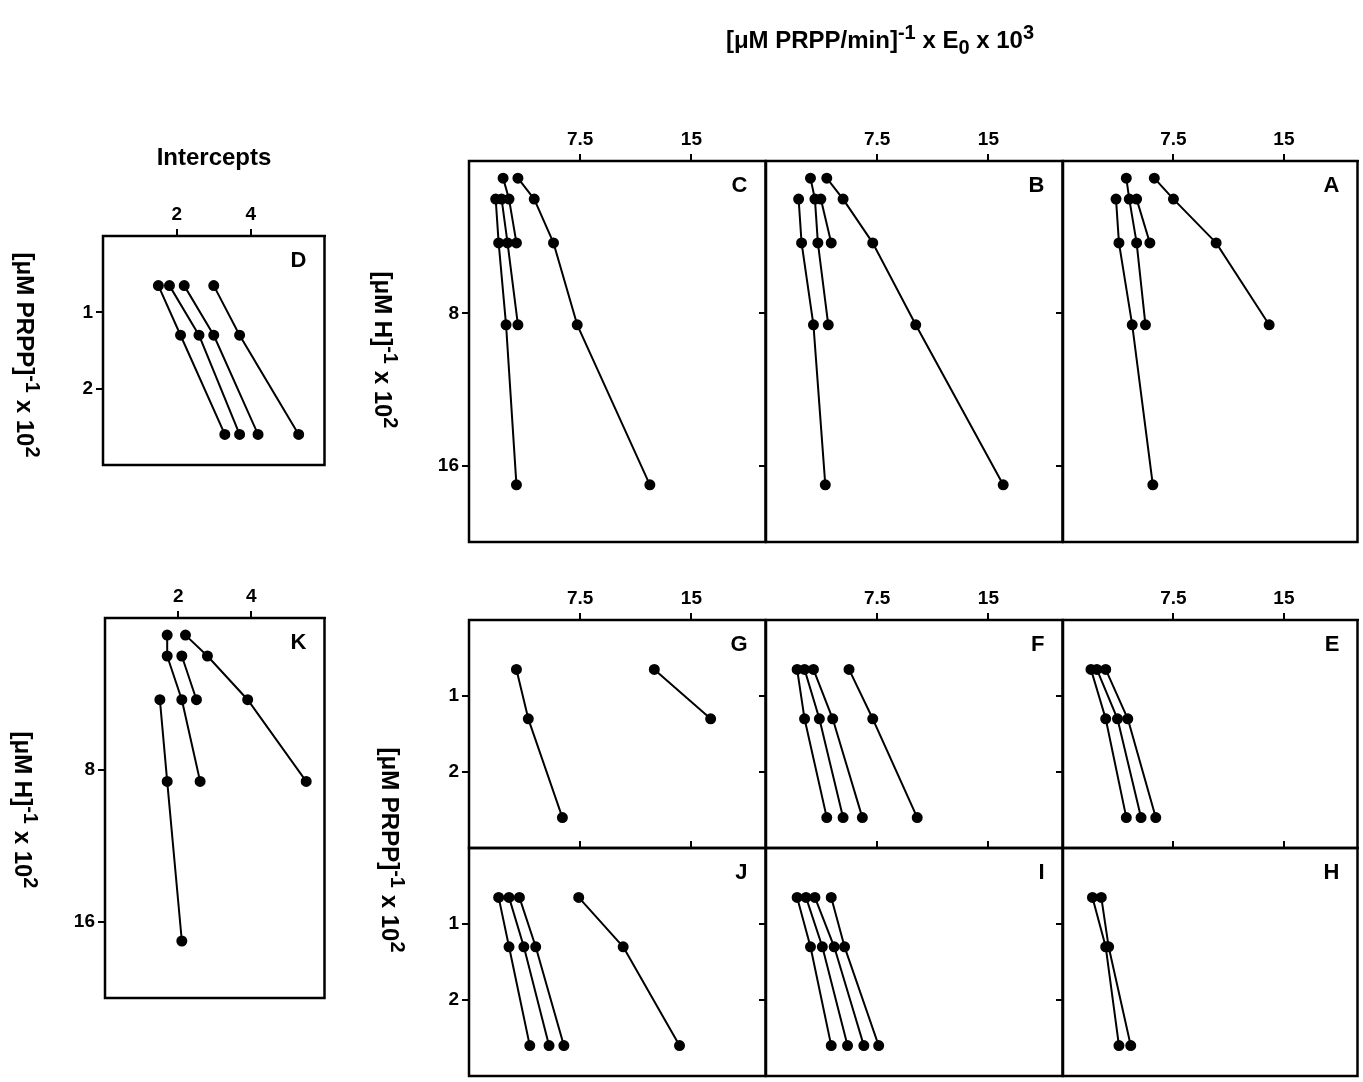  Describe the element at coordinates (1038, 644) in the screenshot. I see `text: F` at that location.